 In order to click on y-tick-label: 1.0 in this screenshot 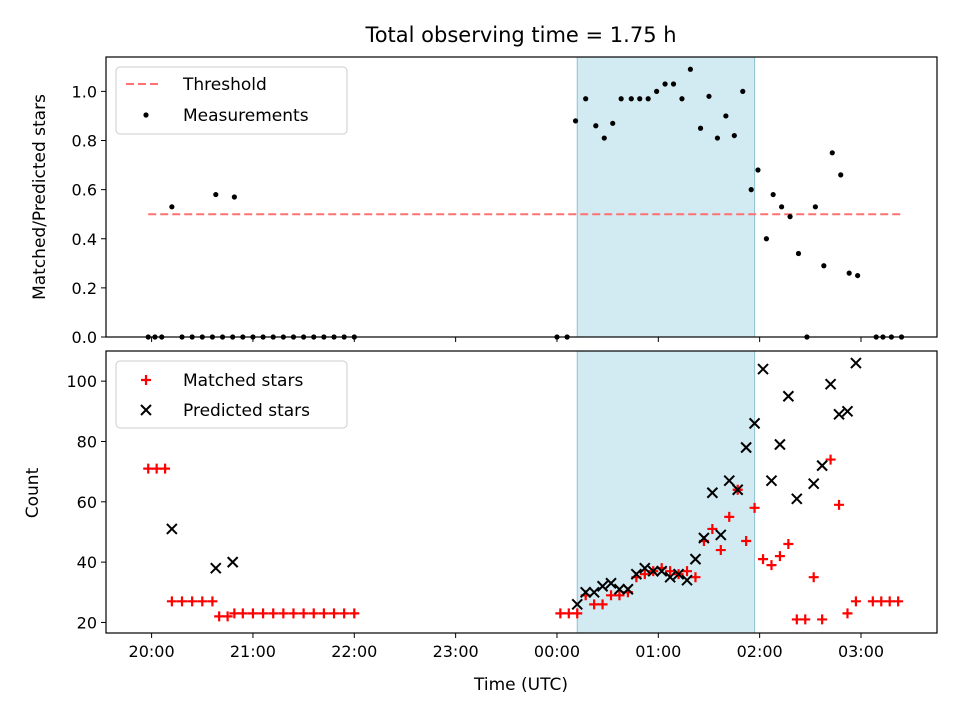, I will do `click(84, 91)`.